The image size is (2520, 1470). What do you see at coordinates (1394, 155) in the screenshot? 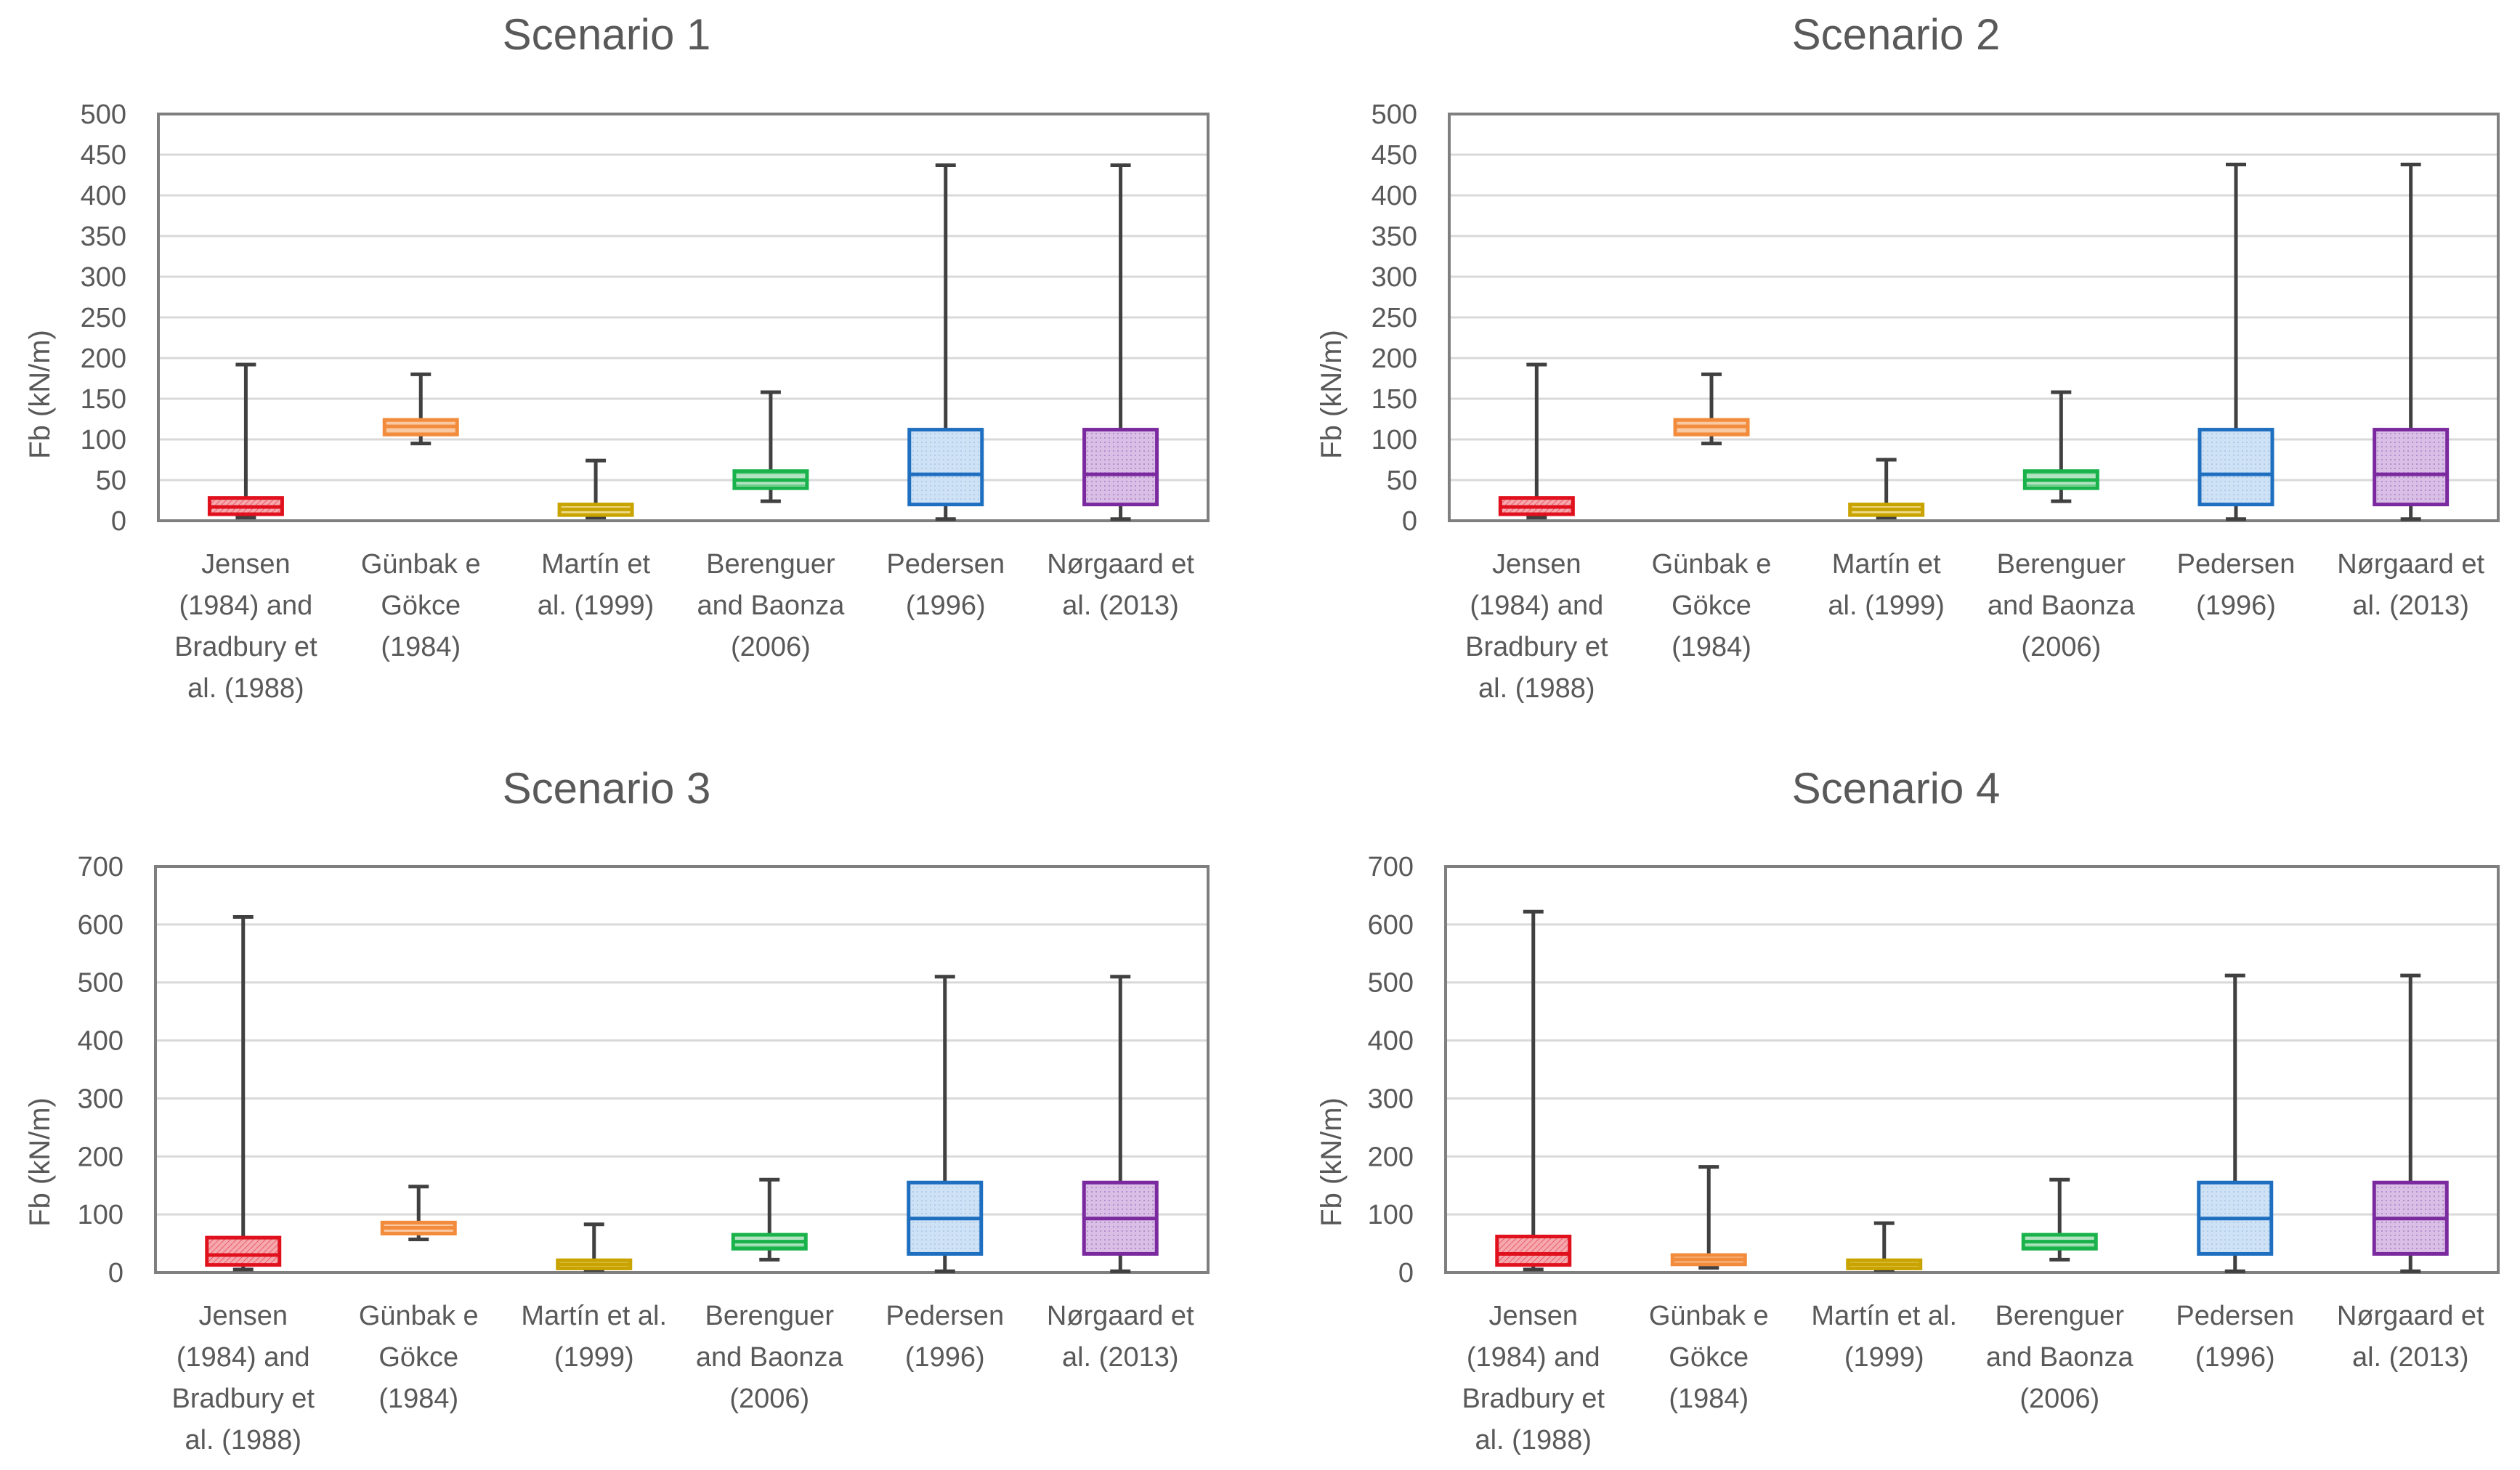
I see `y-tick-label: 450` at bounding box center [1394, 155].